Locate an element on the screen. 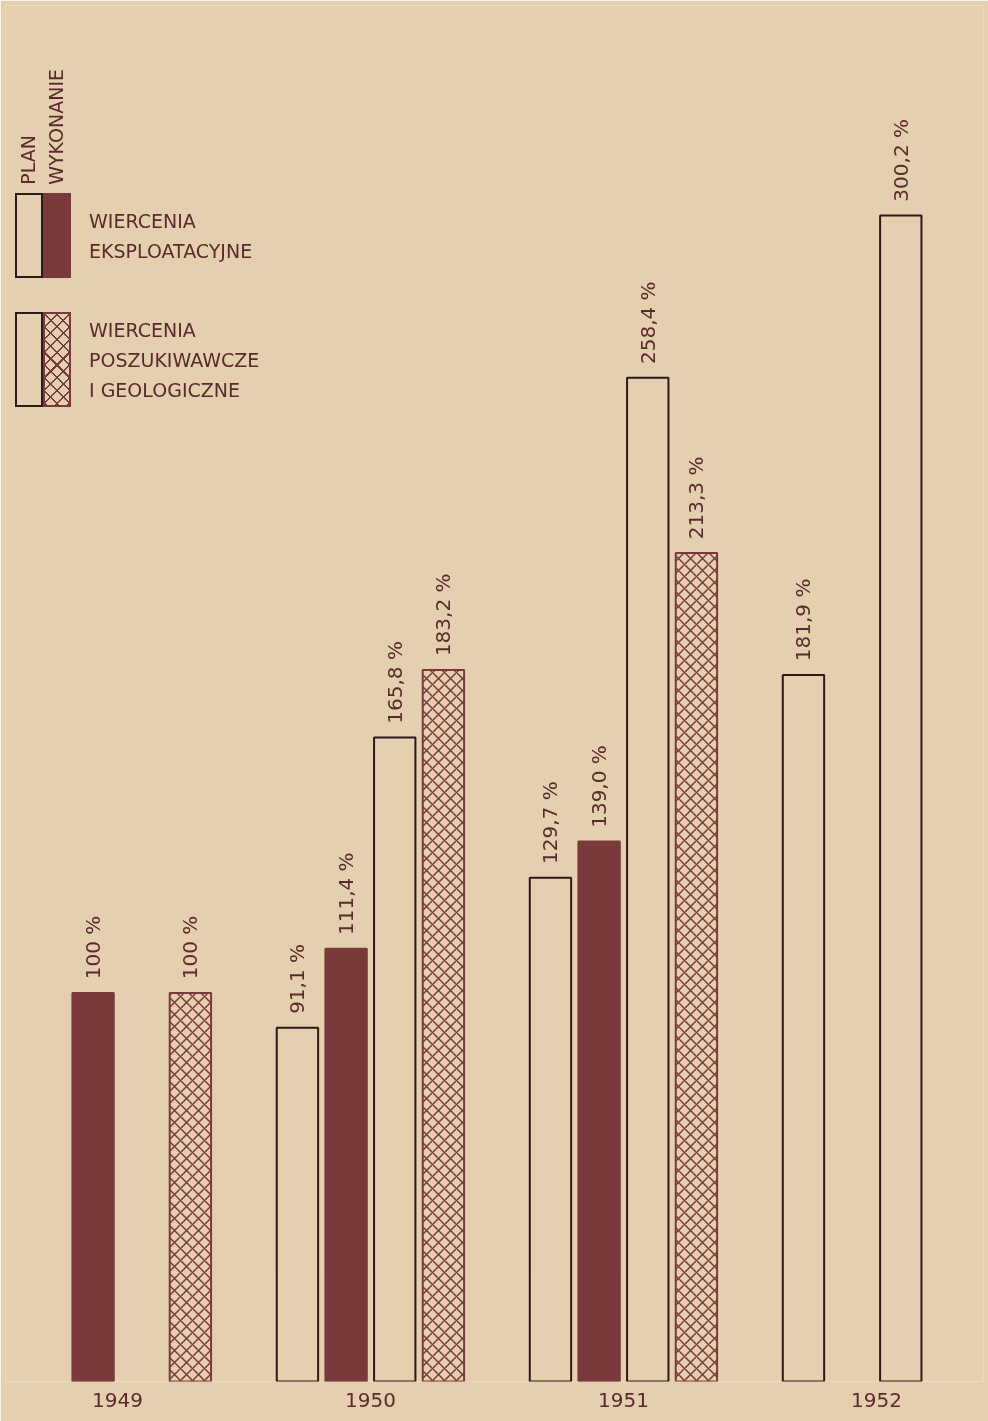  data-label: 213,3 % is located at coordinates (696, 498).